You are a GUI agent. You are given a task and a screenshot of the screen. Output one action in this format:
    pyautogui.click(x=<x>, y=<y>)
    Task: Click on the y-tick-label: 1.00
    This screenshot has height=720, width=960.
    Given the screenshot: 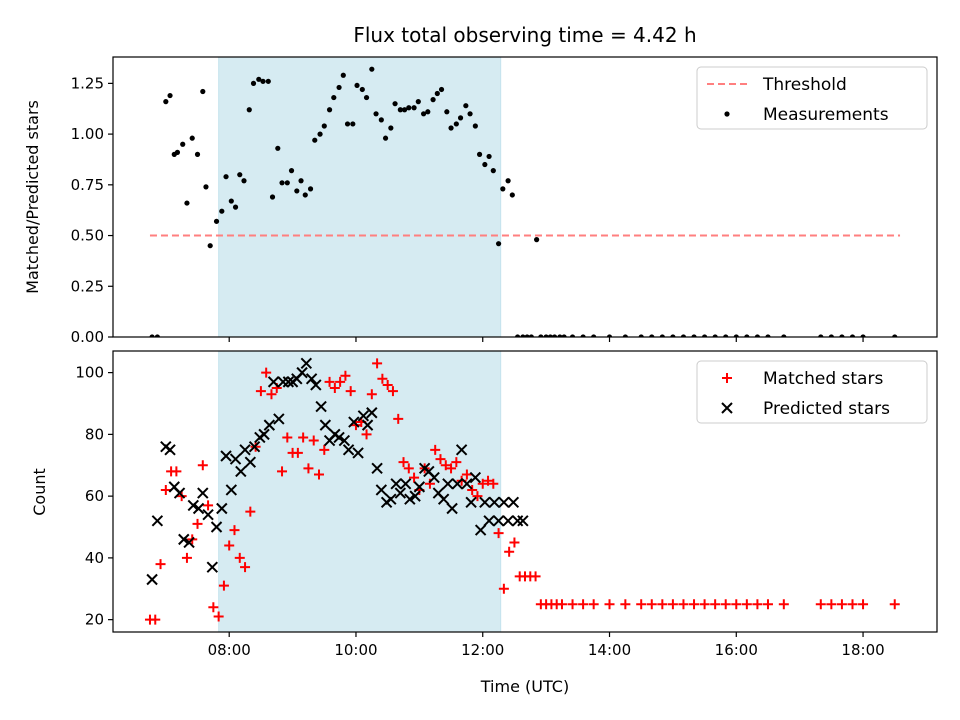 What is the action you would take?
    pyautogui.click(x=87, y=134)
    